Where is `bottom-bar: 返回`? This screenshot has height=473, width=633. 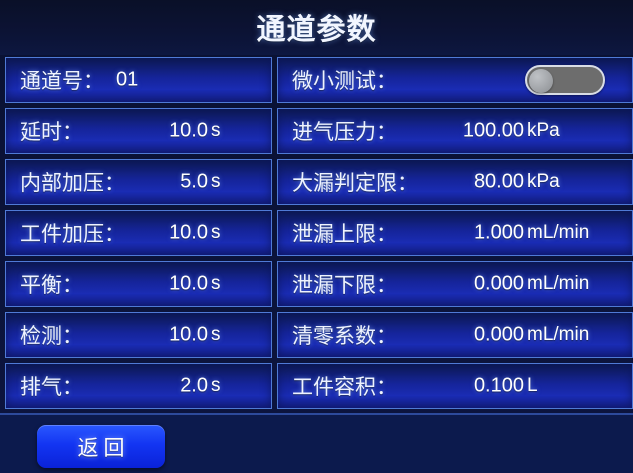 bottom-bar: 返回 is located at coordinates (316, 443).